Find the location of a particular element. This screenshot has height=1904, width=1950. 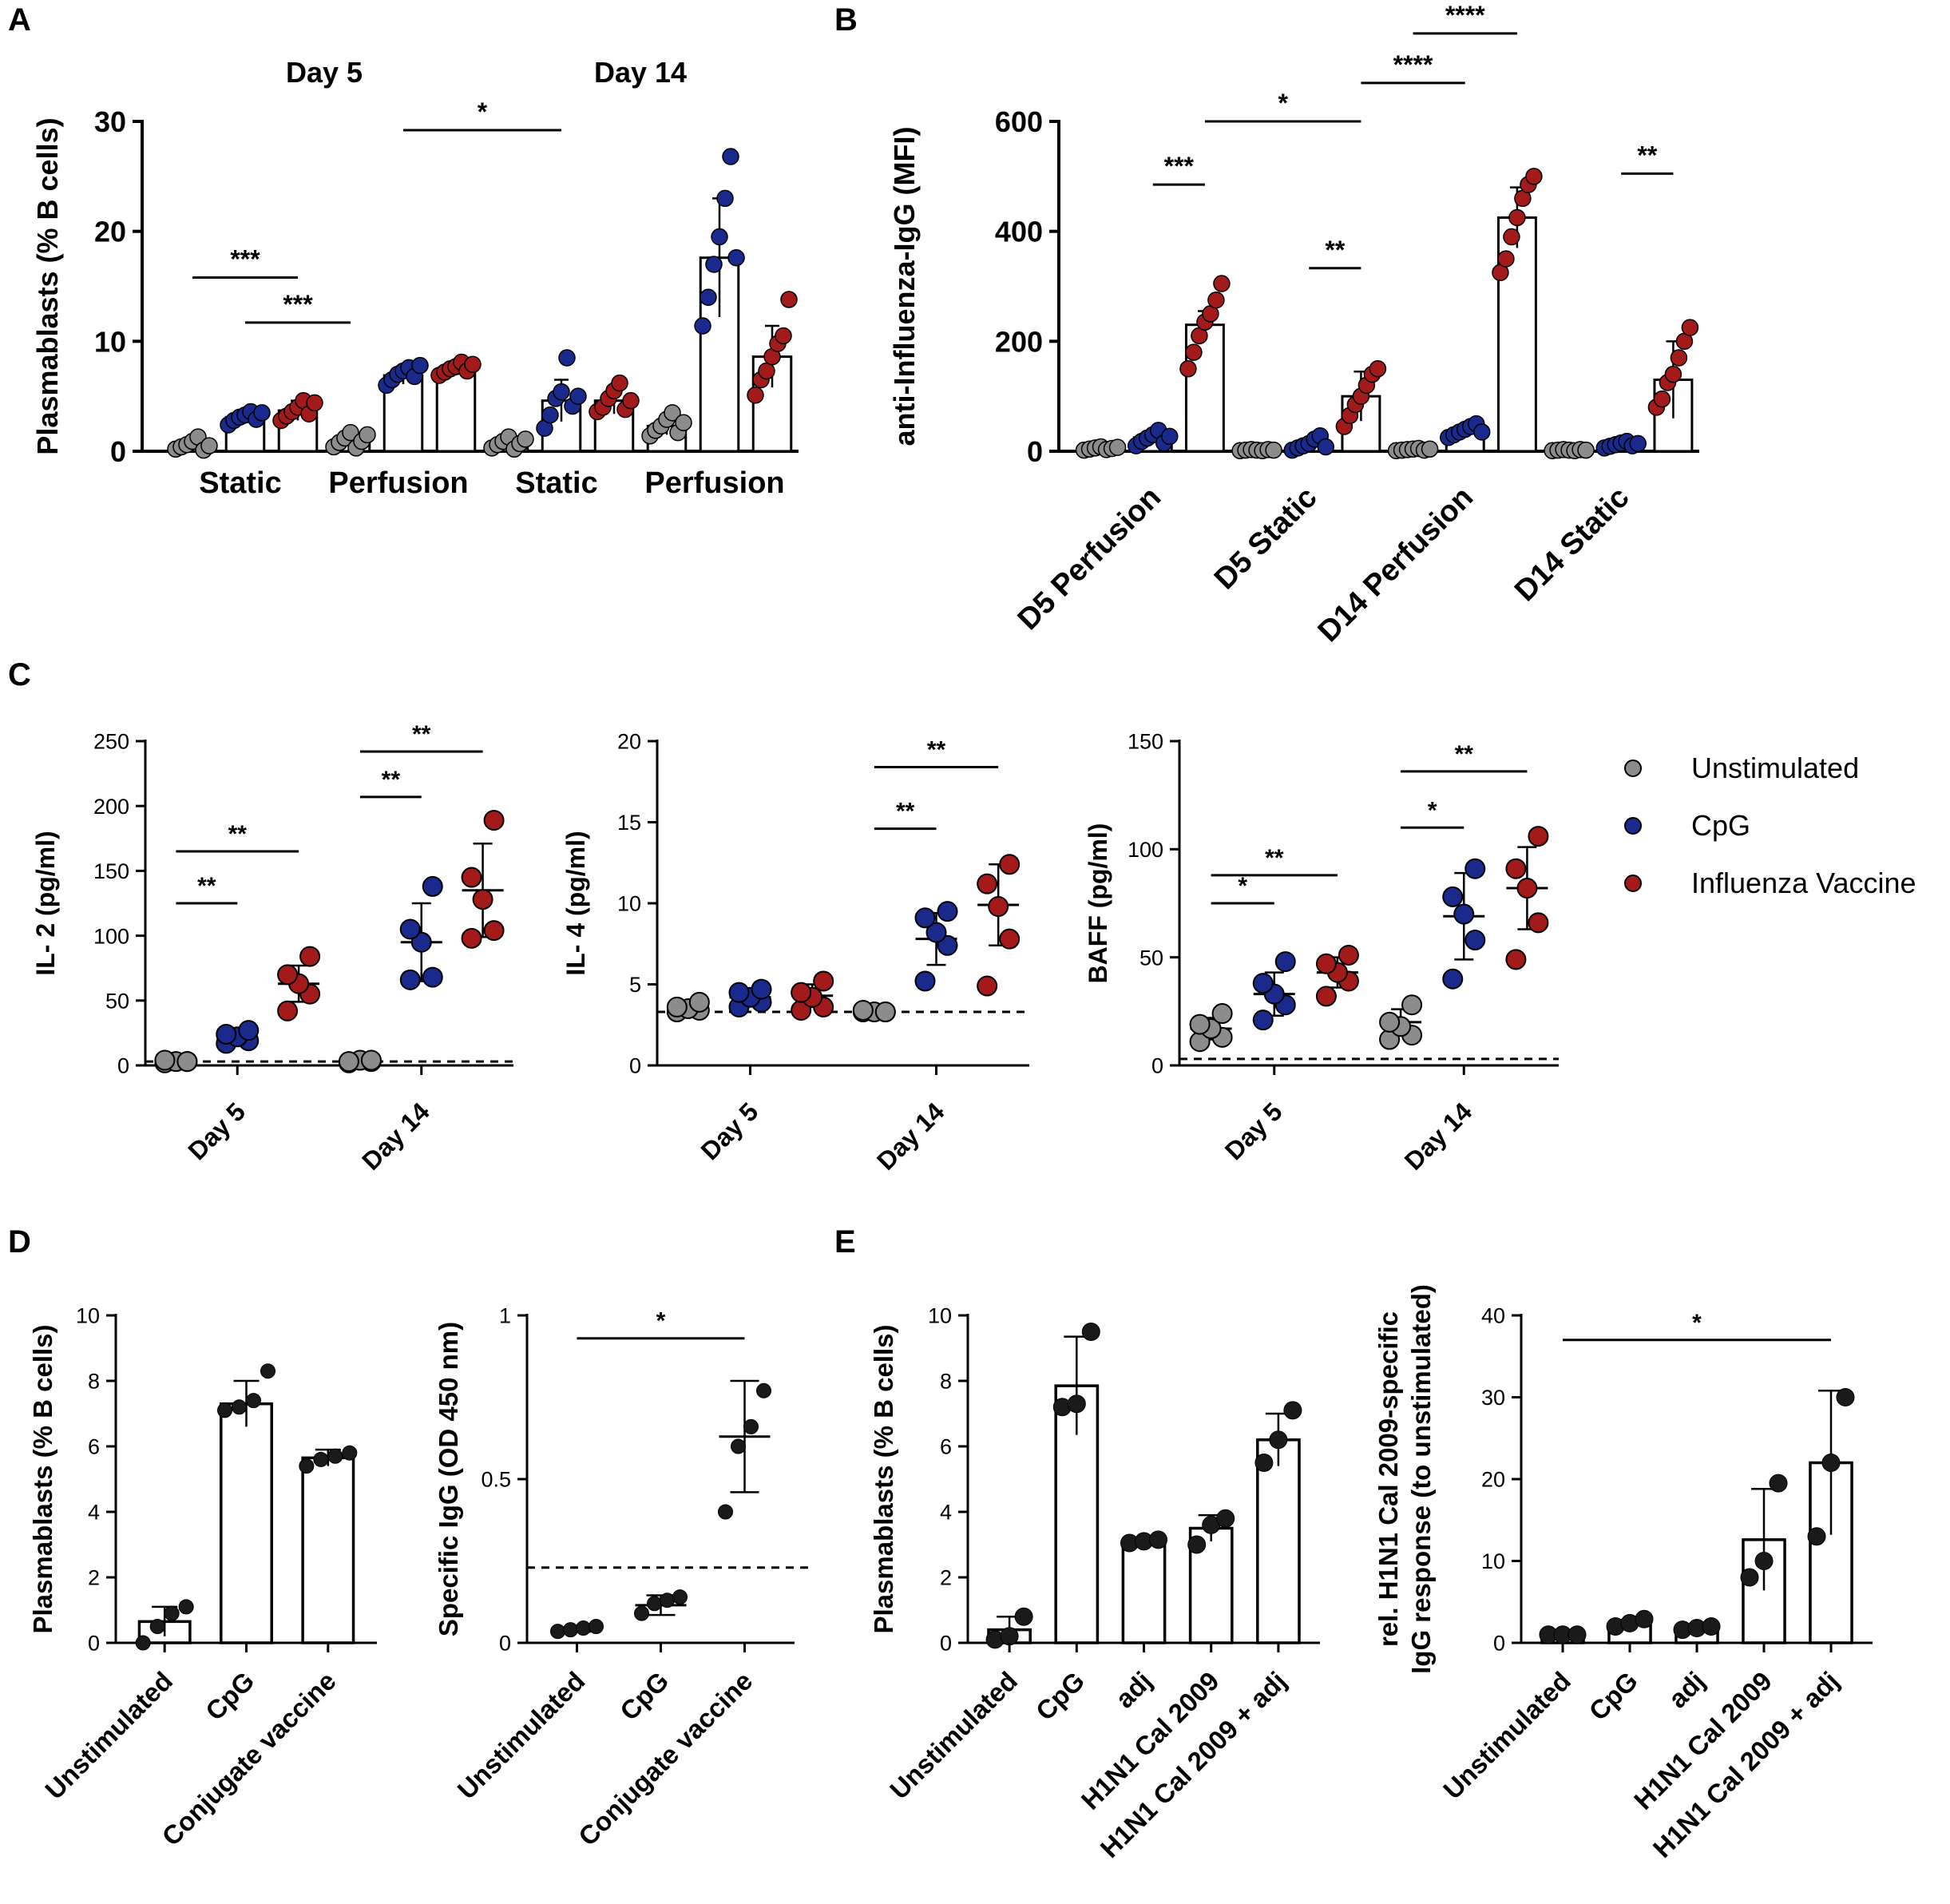

y-tick-label: 30 is located at coordinates (1493, 1398).